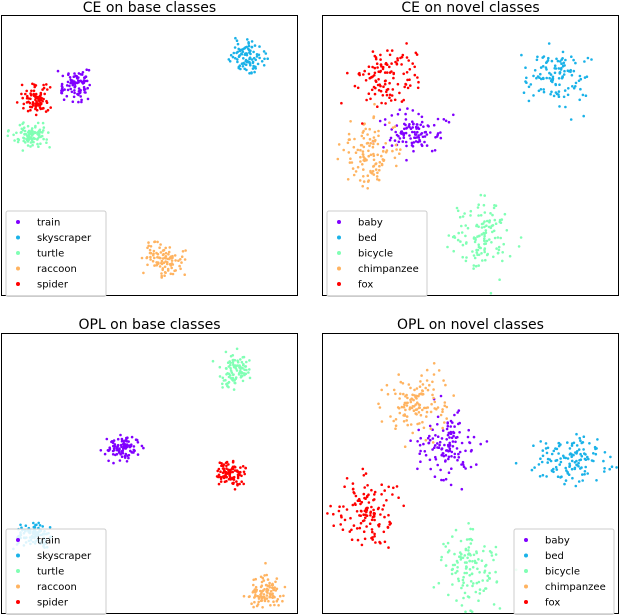 The height and width of the screenshot is (616, 620). What do you see at coordinates (526, 571) in the screenshot?
I see `legend-marker` at bounding box center [526, 571].